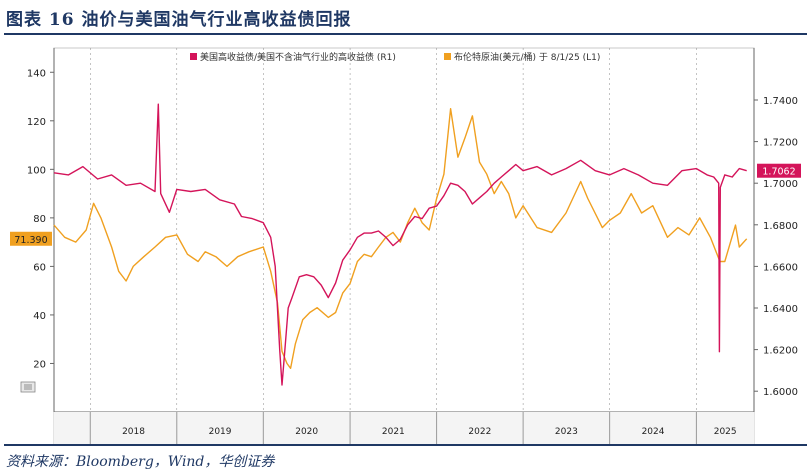 The height and width of the screenshot is (474, 811). What do you see at coordinates (41, 230) in the screenshot?
I see `left-axis: 20 40 60 80 100 120 140` at bounding box center [41, 230].